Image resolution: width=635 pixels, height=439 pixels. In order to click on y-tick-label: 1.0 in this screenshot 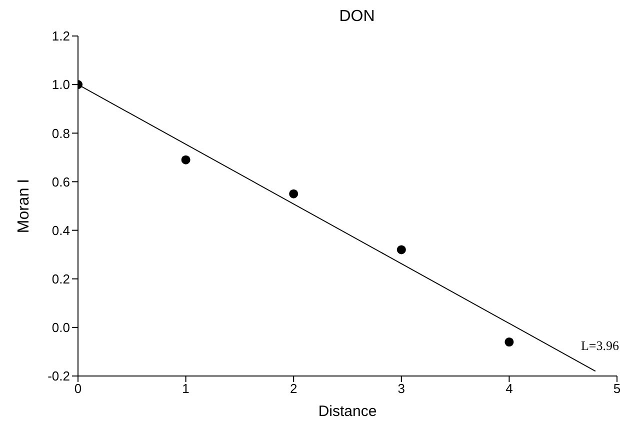, I will do `click(61, 84)`.